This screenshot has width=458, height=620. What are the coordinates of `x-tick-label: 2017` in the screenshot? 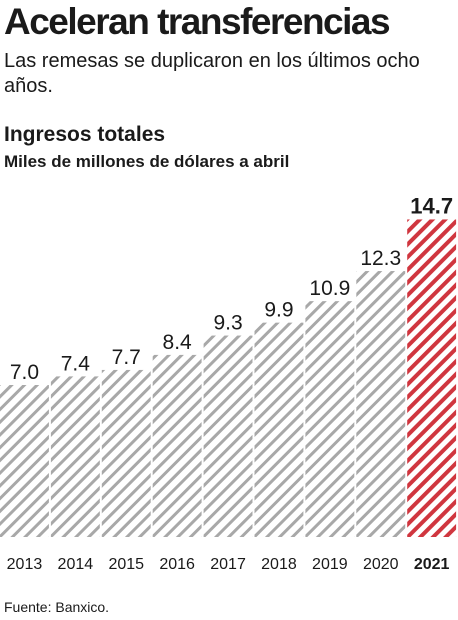 It's located at (228, 564).